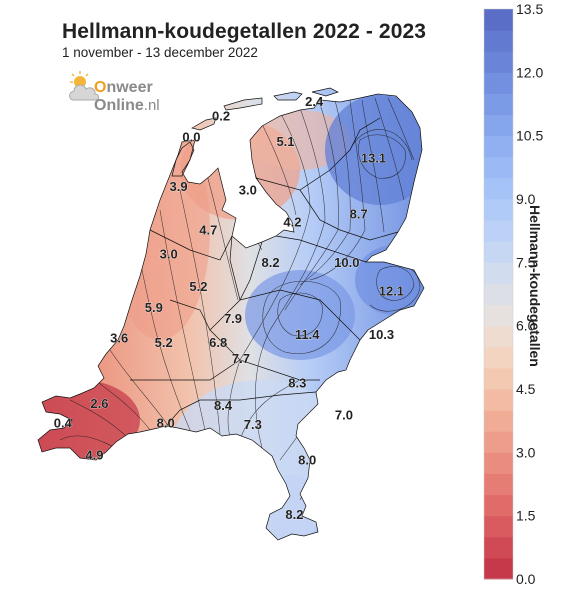 The width and height of the screenshot is (566, 591). I want to click on station-value-label: 4.2, so click(292, 222).